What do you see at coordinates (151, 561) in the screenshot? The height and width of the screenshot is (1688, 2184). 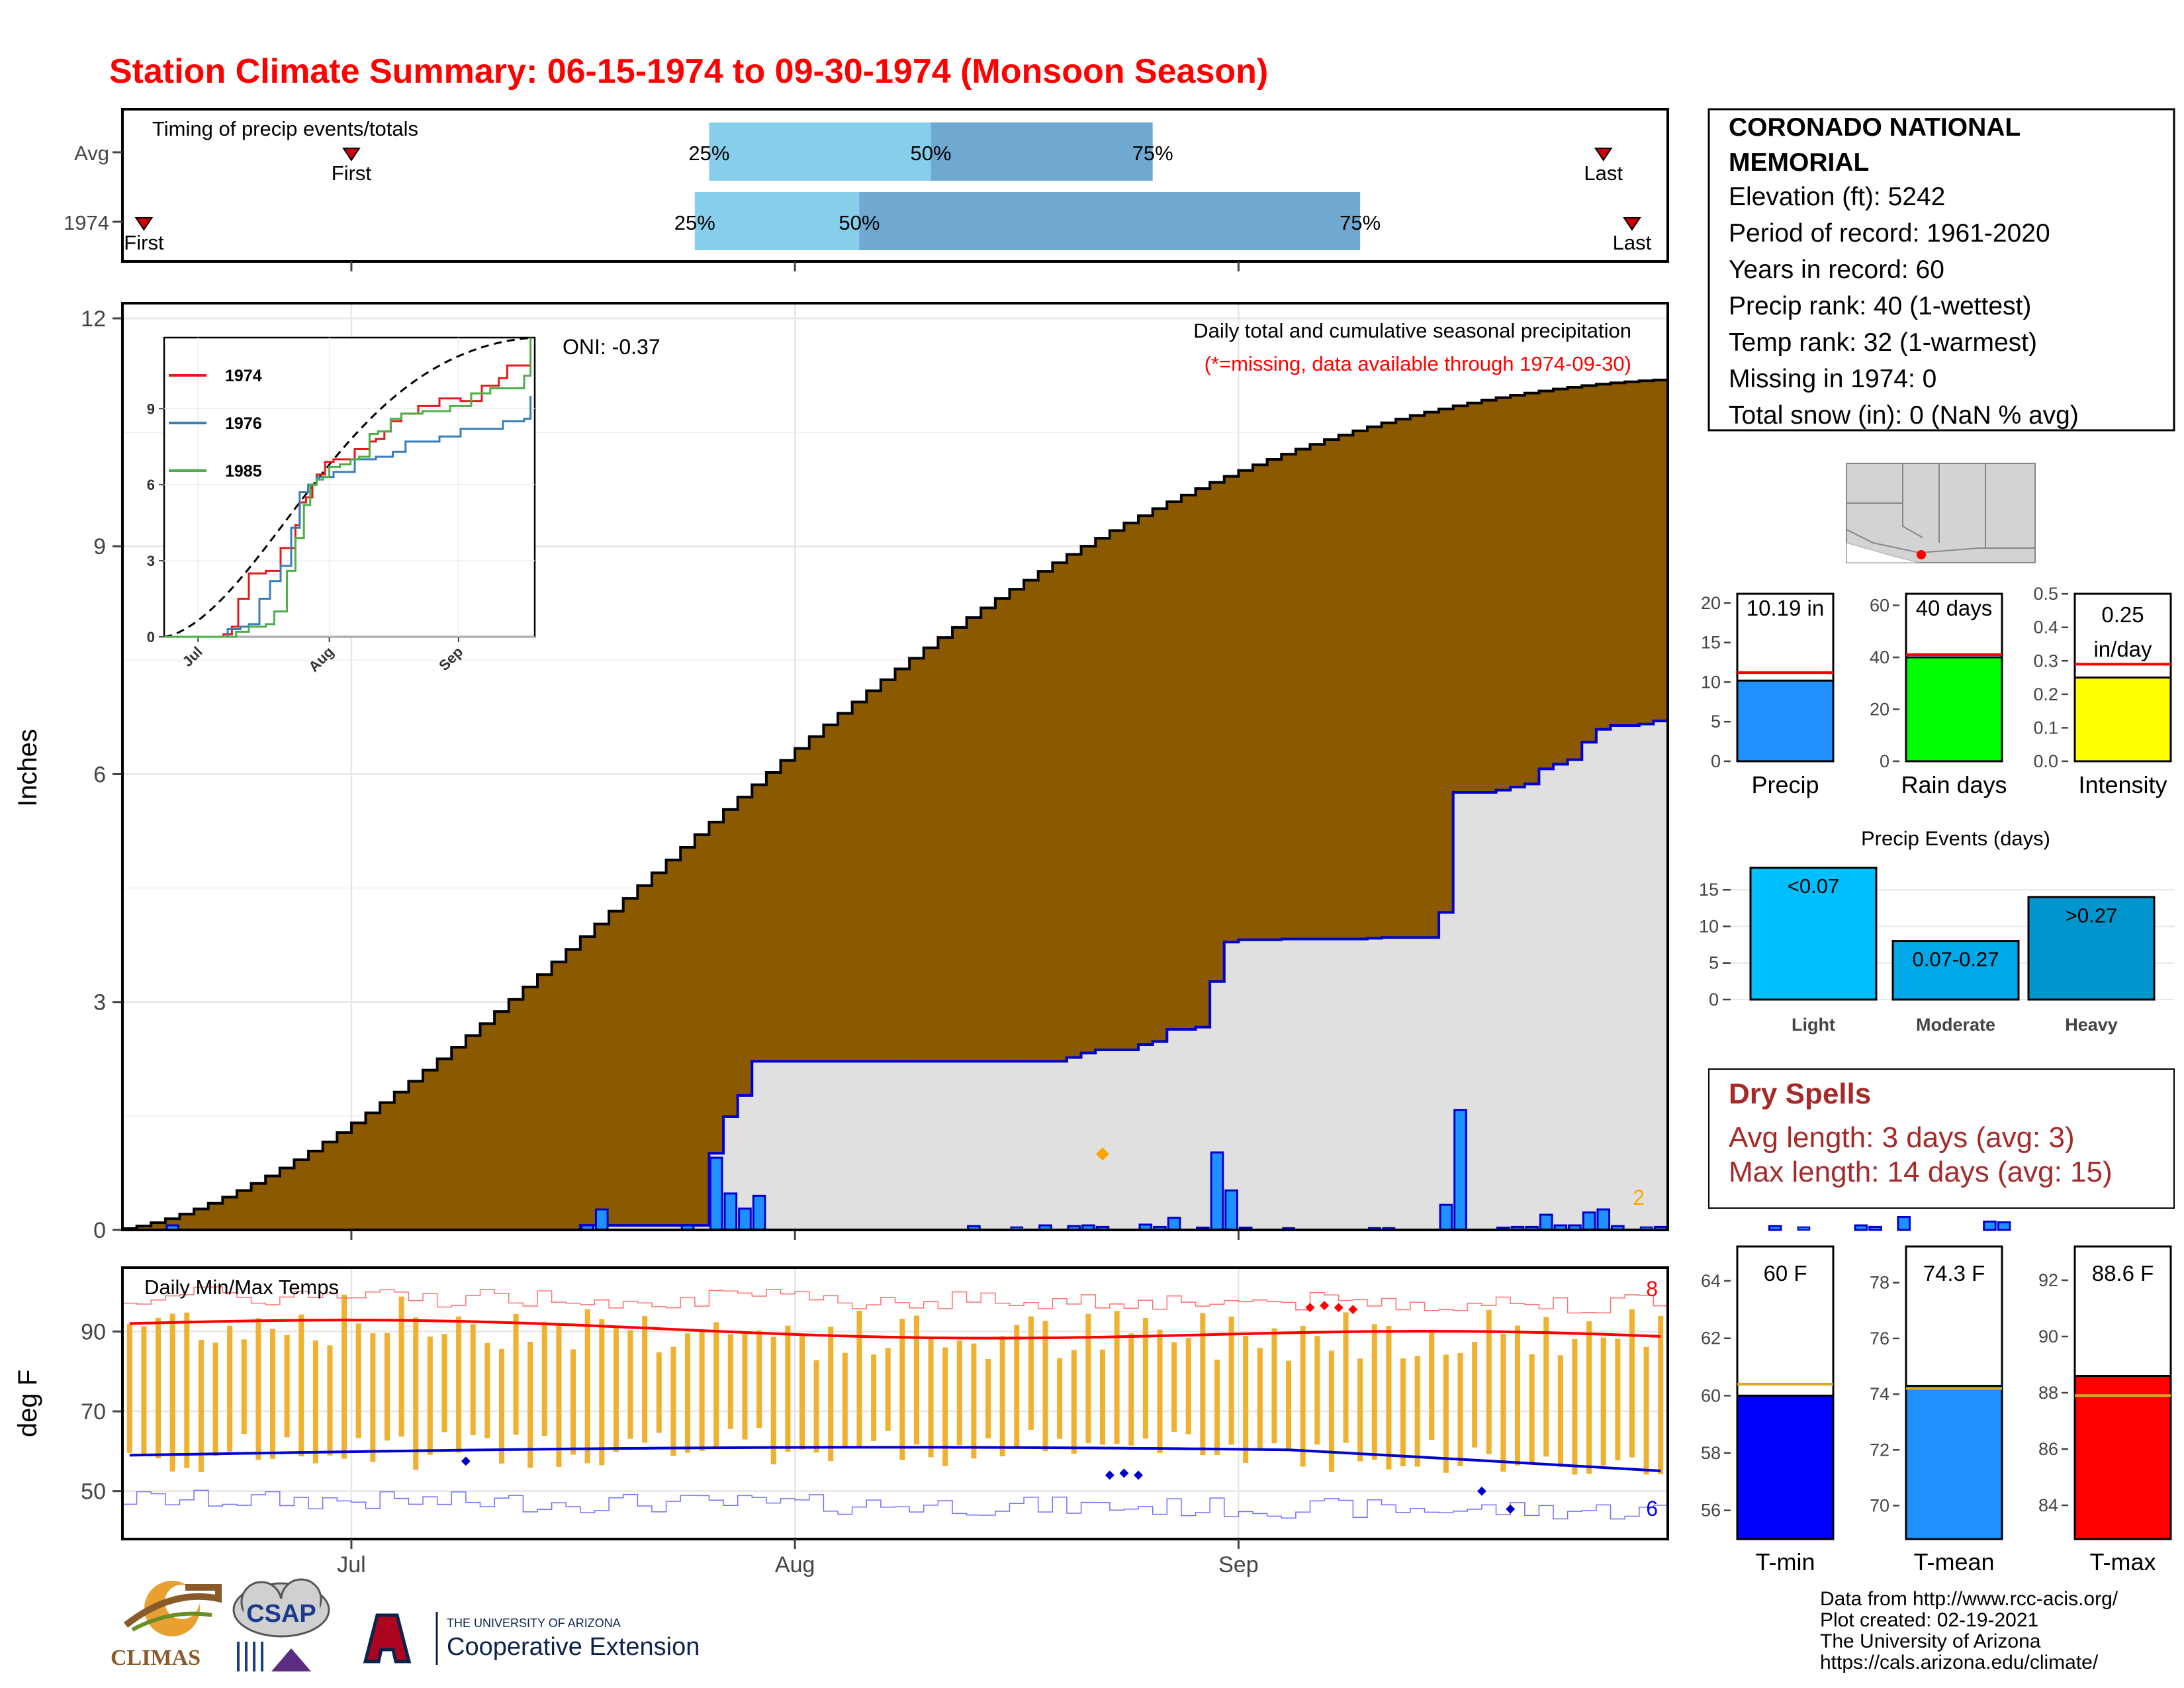 I see `inset-y-tick-label: 3` at bounding box center [151, 561].